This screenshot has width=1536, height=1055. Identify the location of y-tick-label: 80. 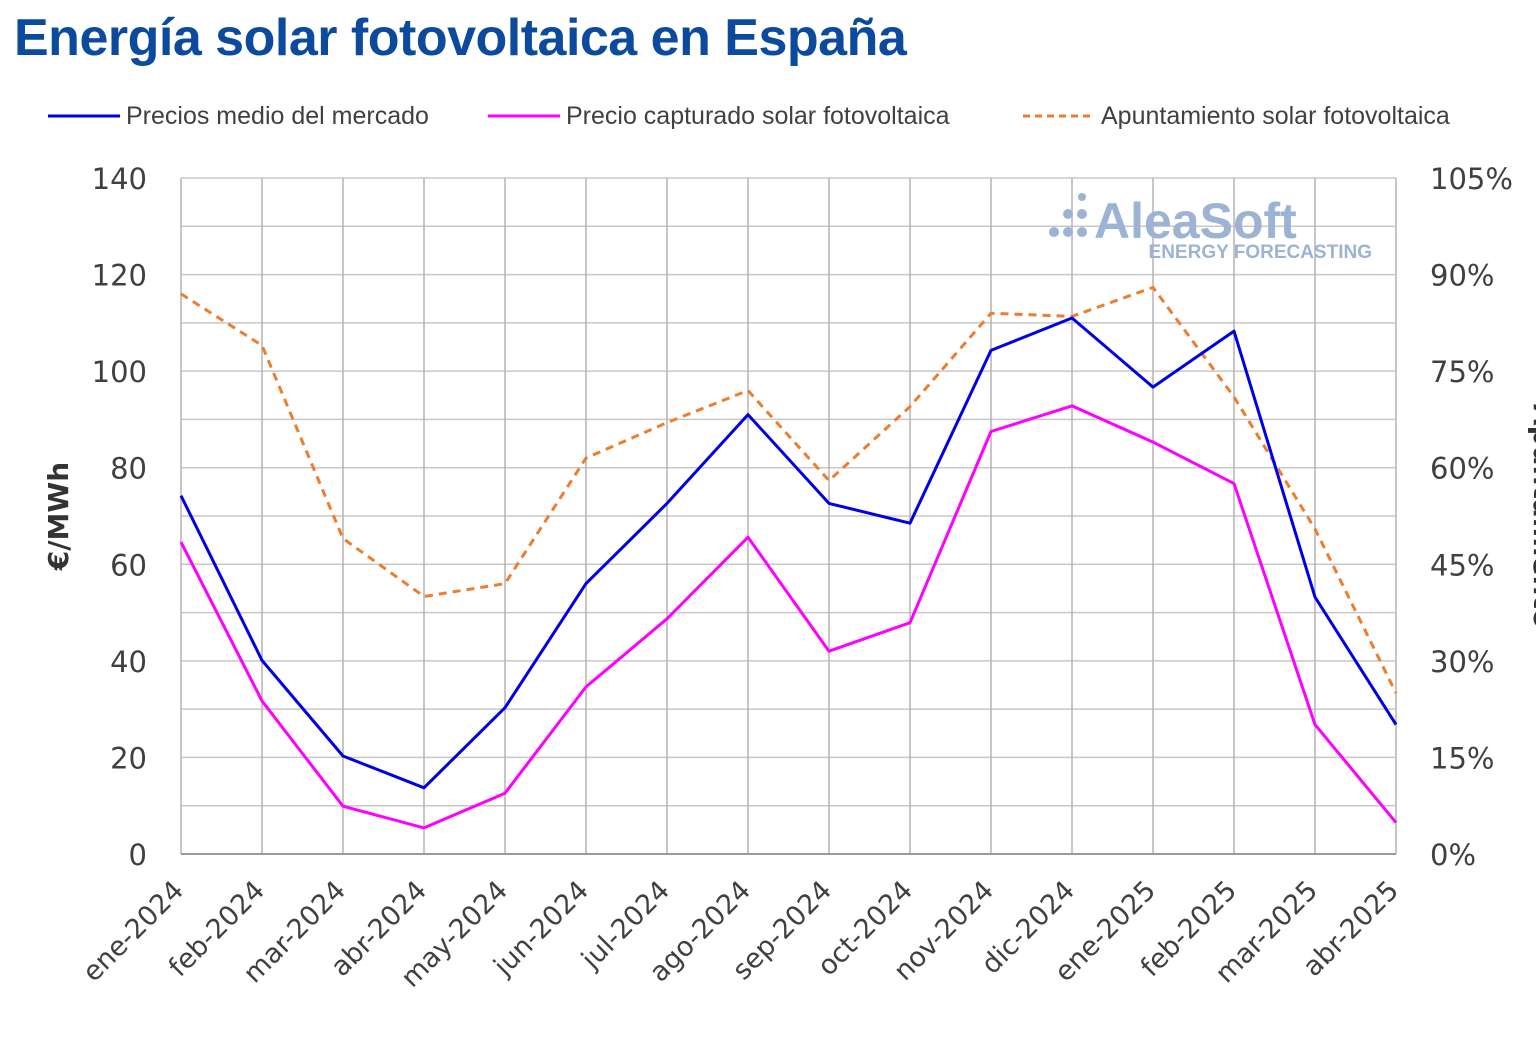
(128, 469).